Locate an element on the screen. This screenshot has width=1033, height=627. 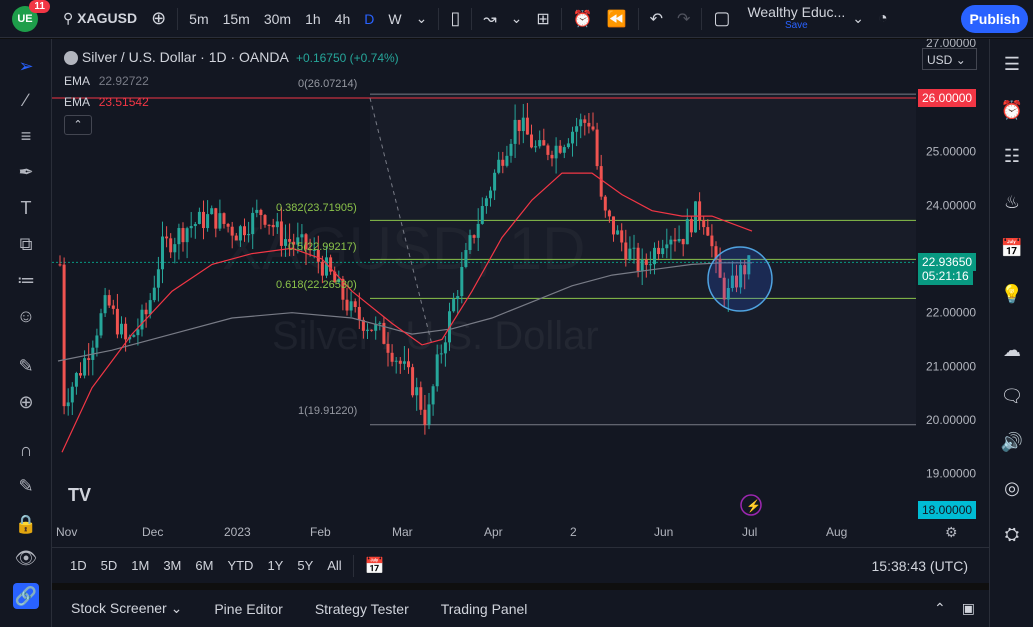
pattern-icon: ⧉ is located at coordinates (26, 243).